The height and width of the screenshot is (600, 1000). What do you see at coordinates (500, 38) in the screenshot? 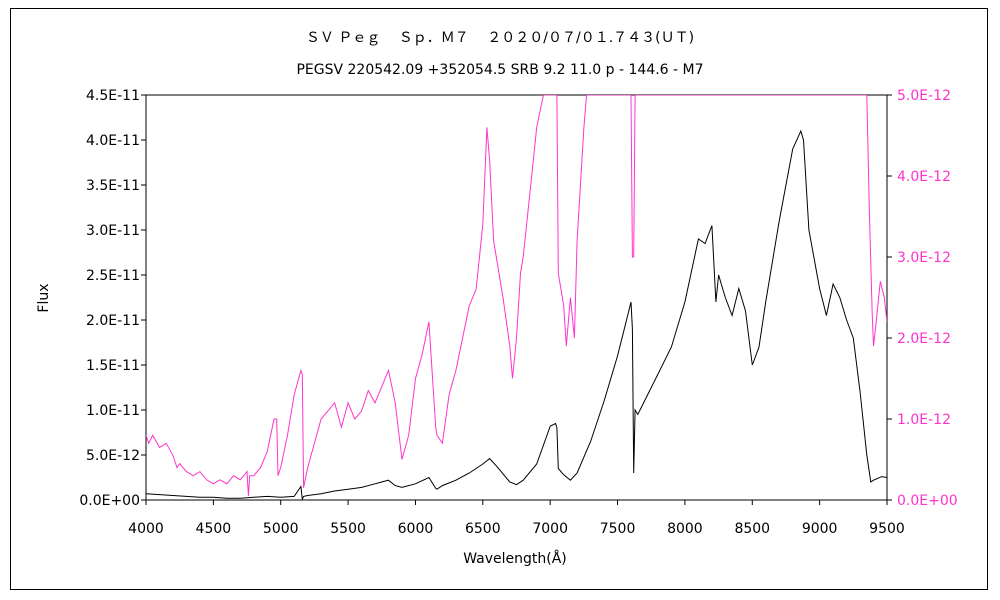
I see `chart-title: ＳＶ Ｐｅｇ Ｓｐ．Ｍ７ ２０２０/０７/０１.７４３(ＵＴ)` at bounding box center [500, 38].